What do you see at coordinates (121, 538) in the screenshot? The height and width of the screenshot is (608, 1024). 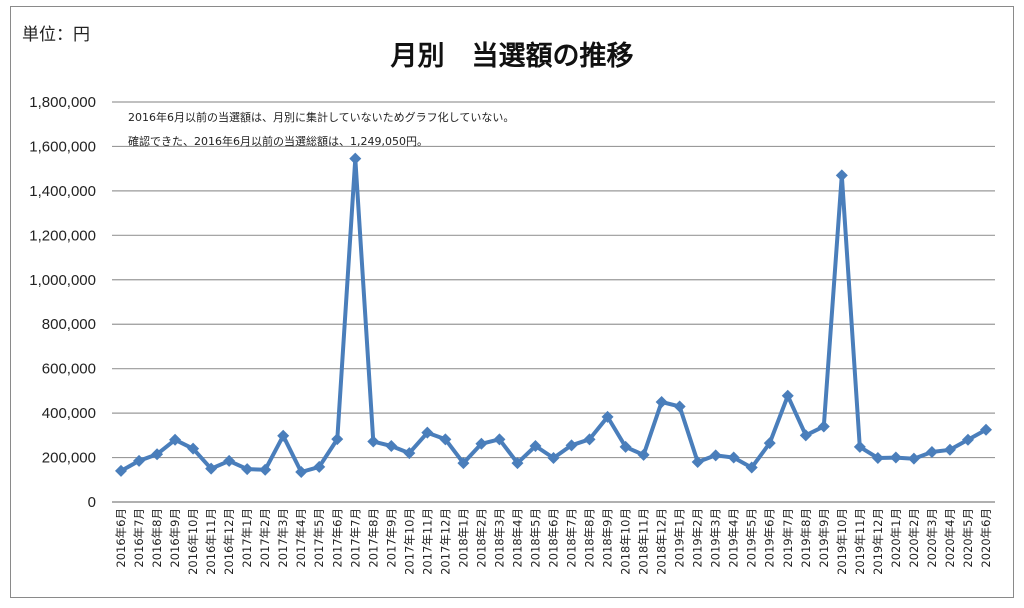 I see `x-tick-label: 2016年6月` at bounding box center [121, 538].